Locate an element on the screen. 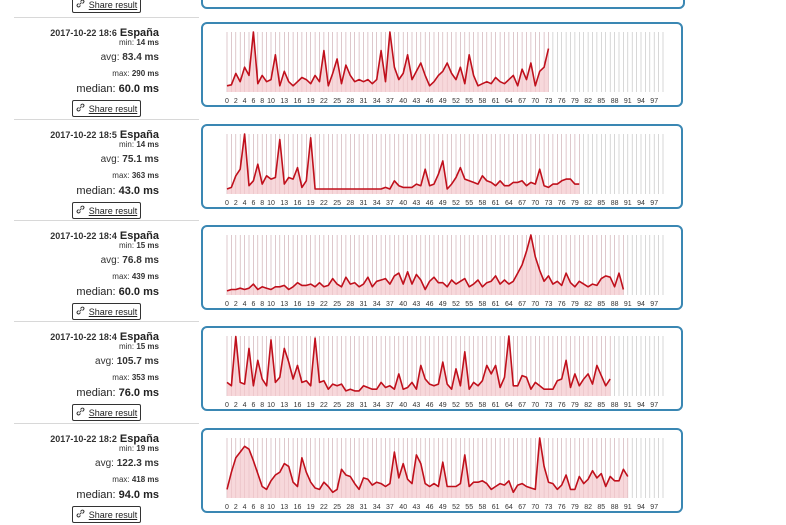  x-tick-label: 8 is located at coordinates (262, 101).